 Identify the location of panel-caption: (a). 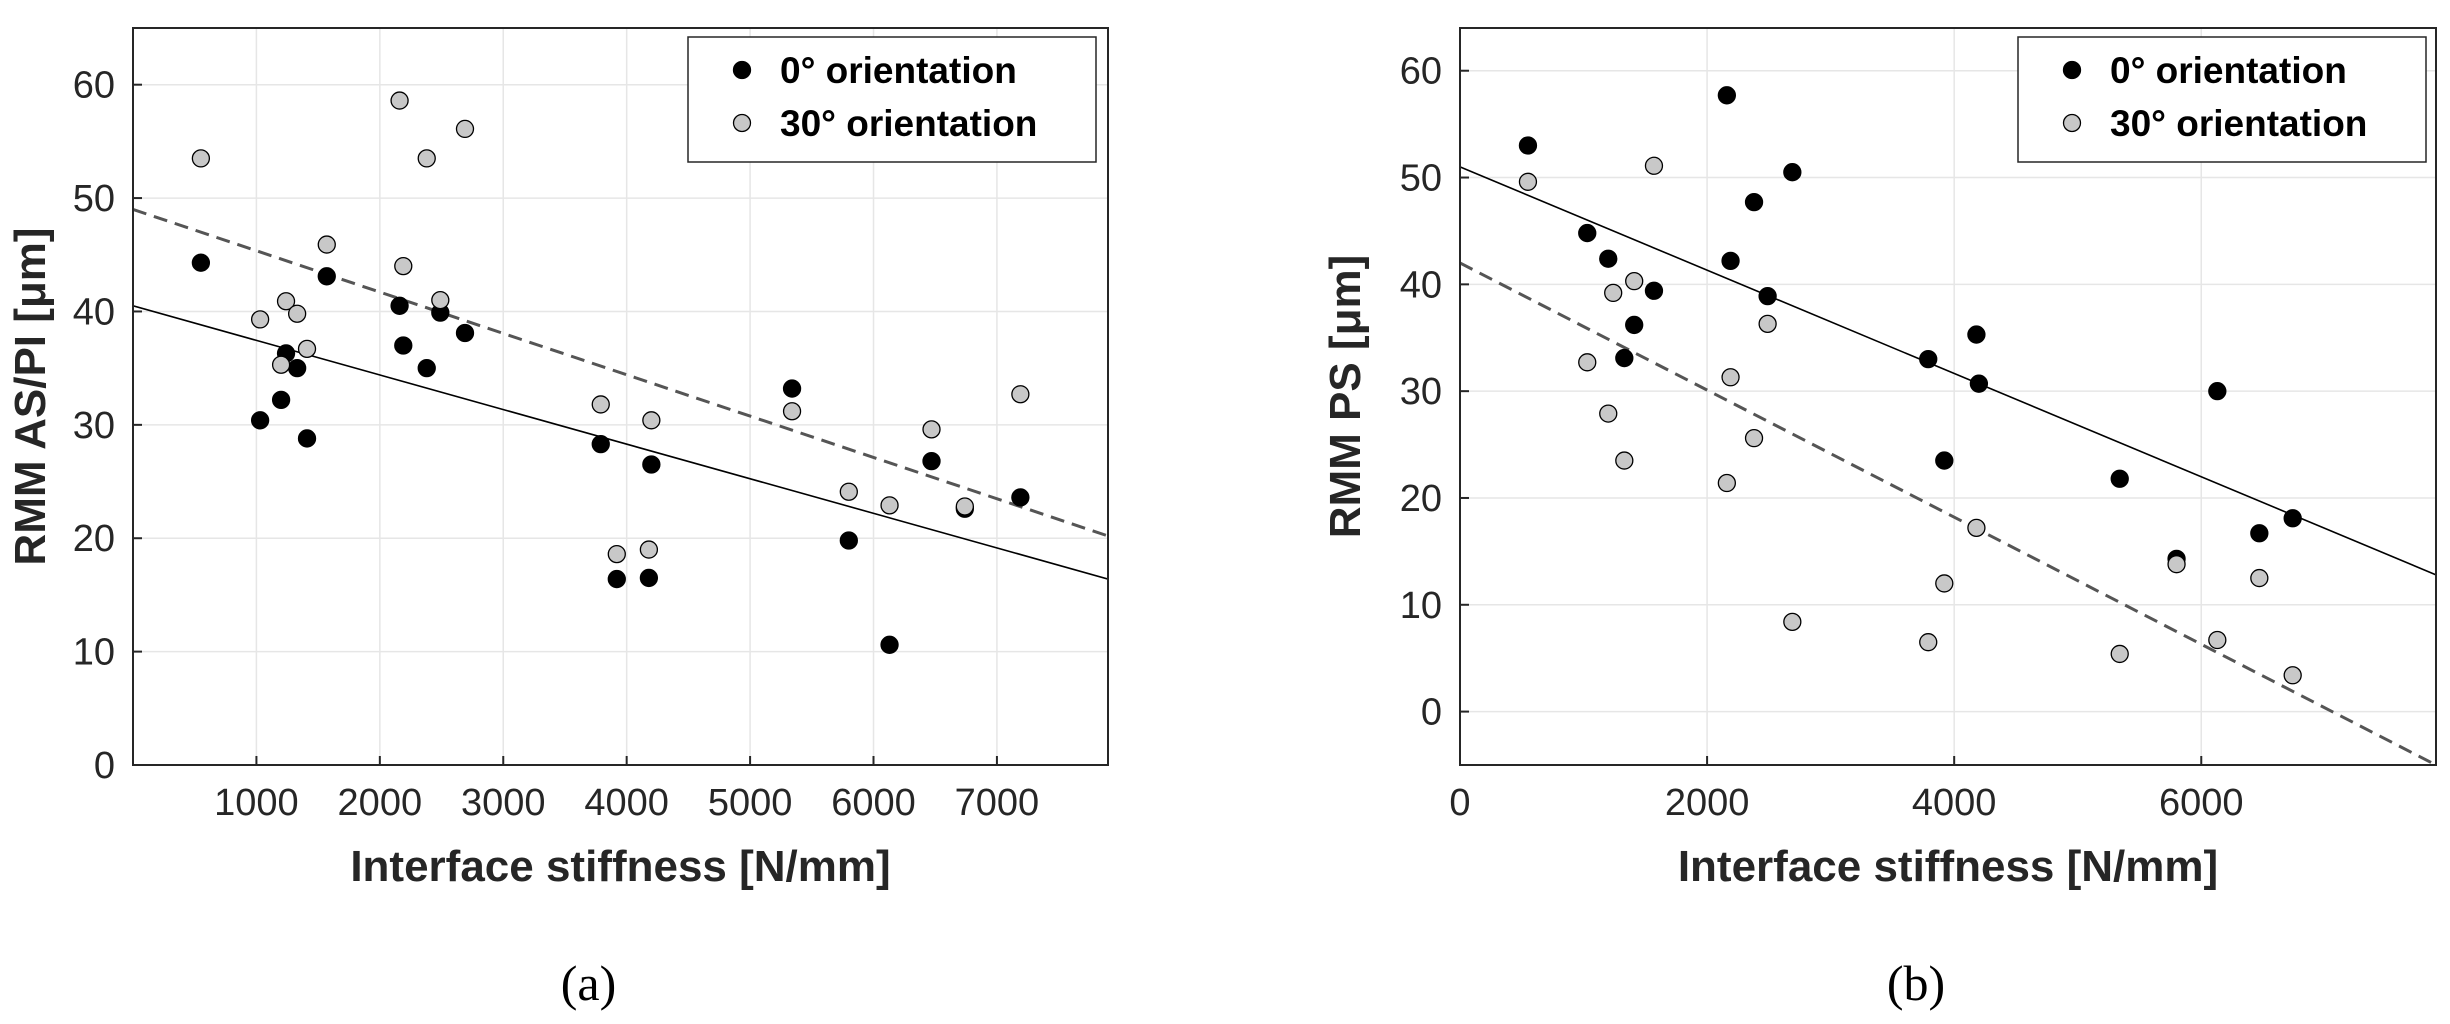
(589, 983).